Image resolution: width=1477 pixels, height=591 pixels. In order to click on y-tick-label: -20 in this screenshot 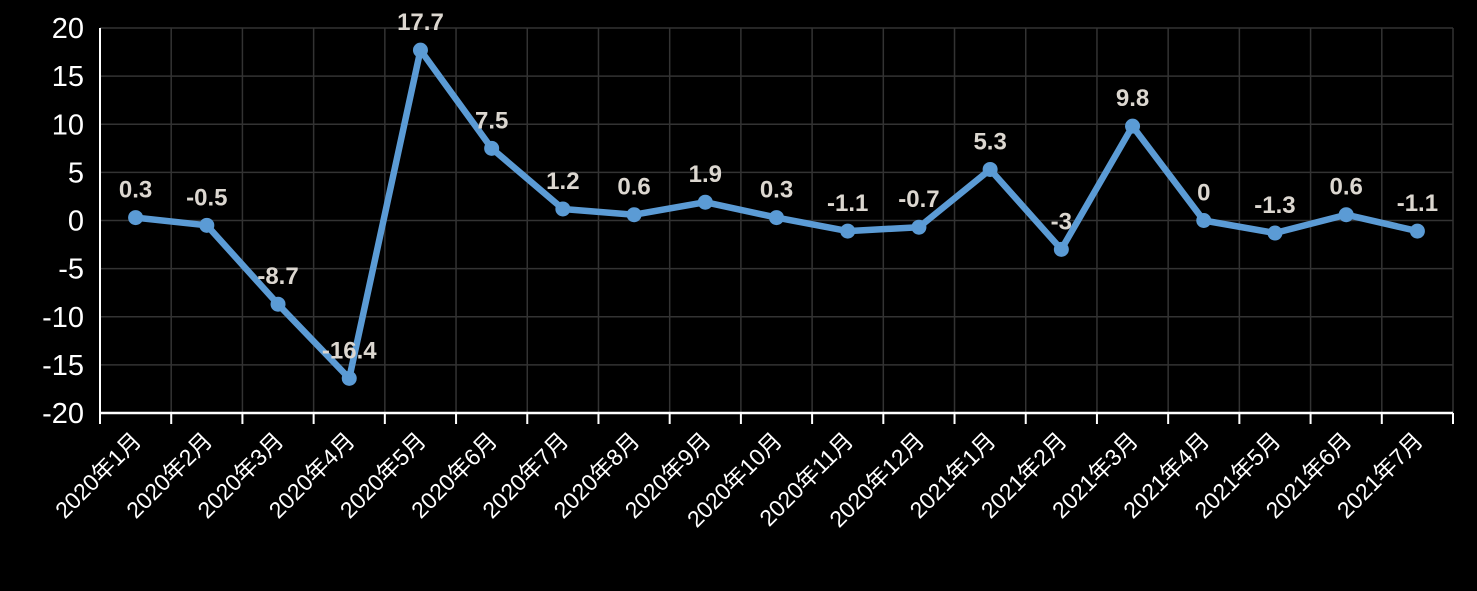, I will do `click(63, 414)`.